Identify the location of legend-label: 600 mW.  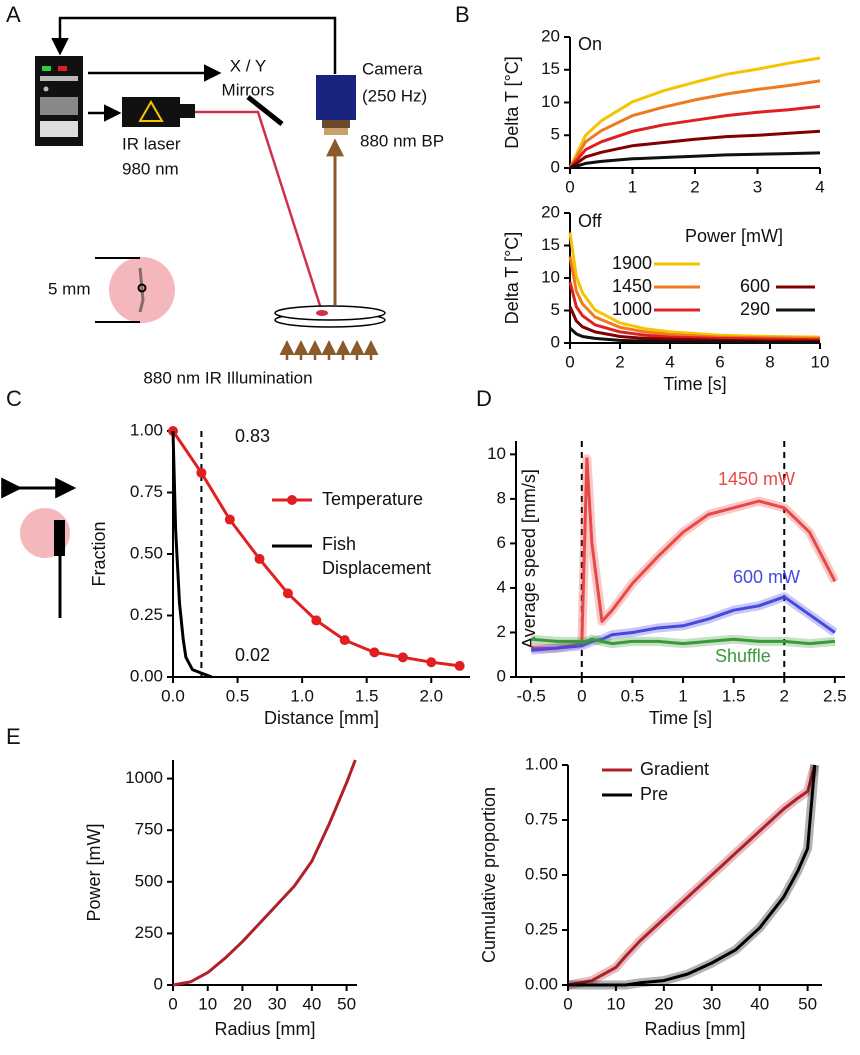
(766, 577).